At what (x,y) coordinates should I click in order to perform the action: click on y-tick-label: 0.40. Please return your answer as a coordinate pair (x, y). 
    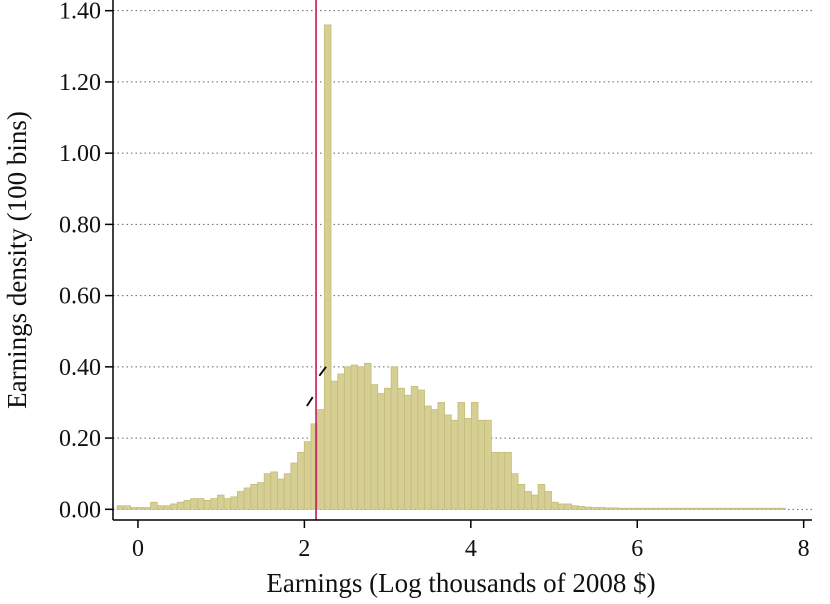
    Looking at the image, I should click on (80, 368).